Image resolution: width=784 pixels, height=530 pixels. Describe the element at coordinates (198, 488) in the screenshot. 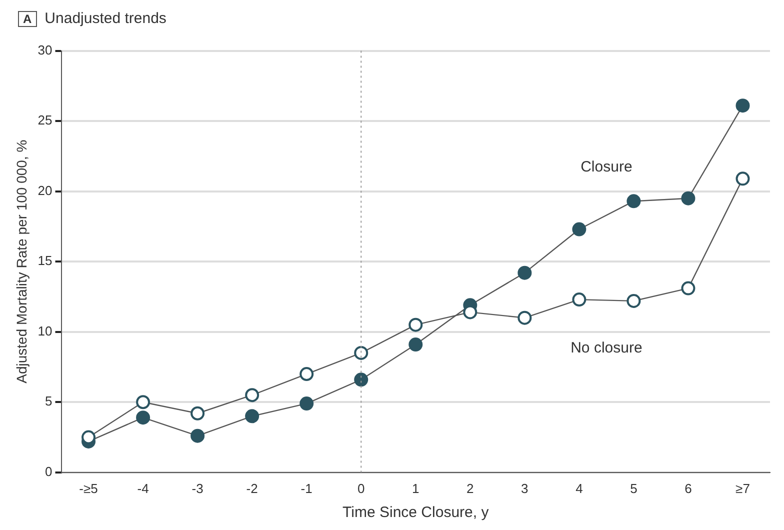

I see `x-tick-label: -3` at that location.